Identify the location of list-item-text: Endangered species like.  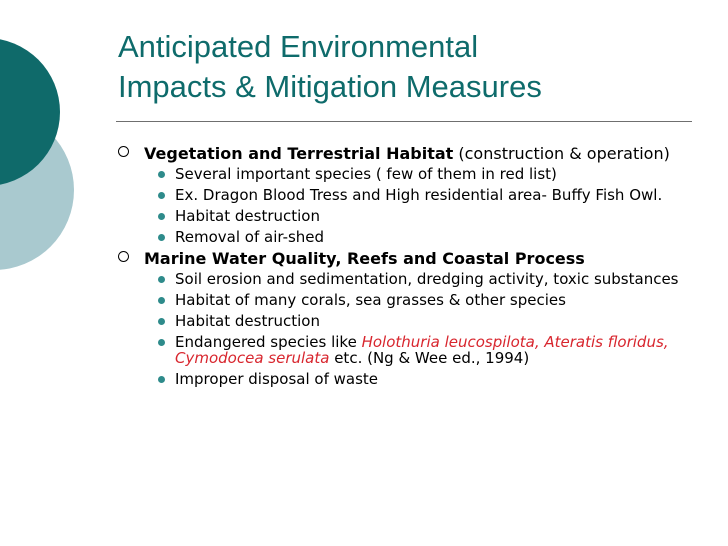
(268, 342).